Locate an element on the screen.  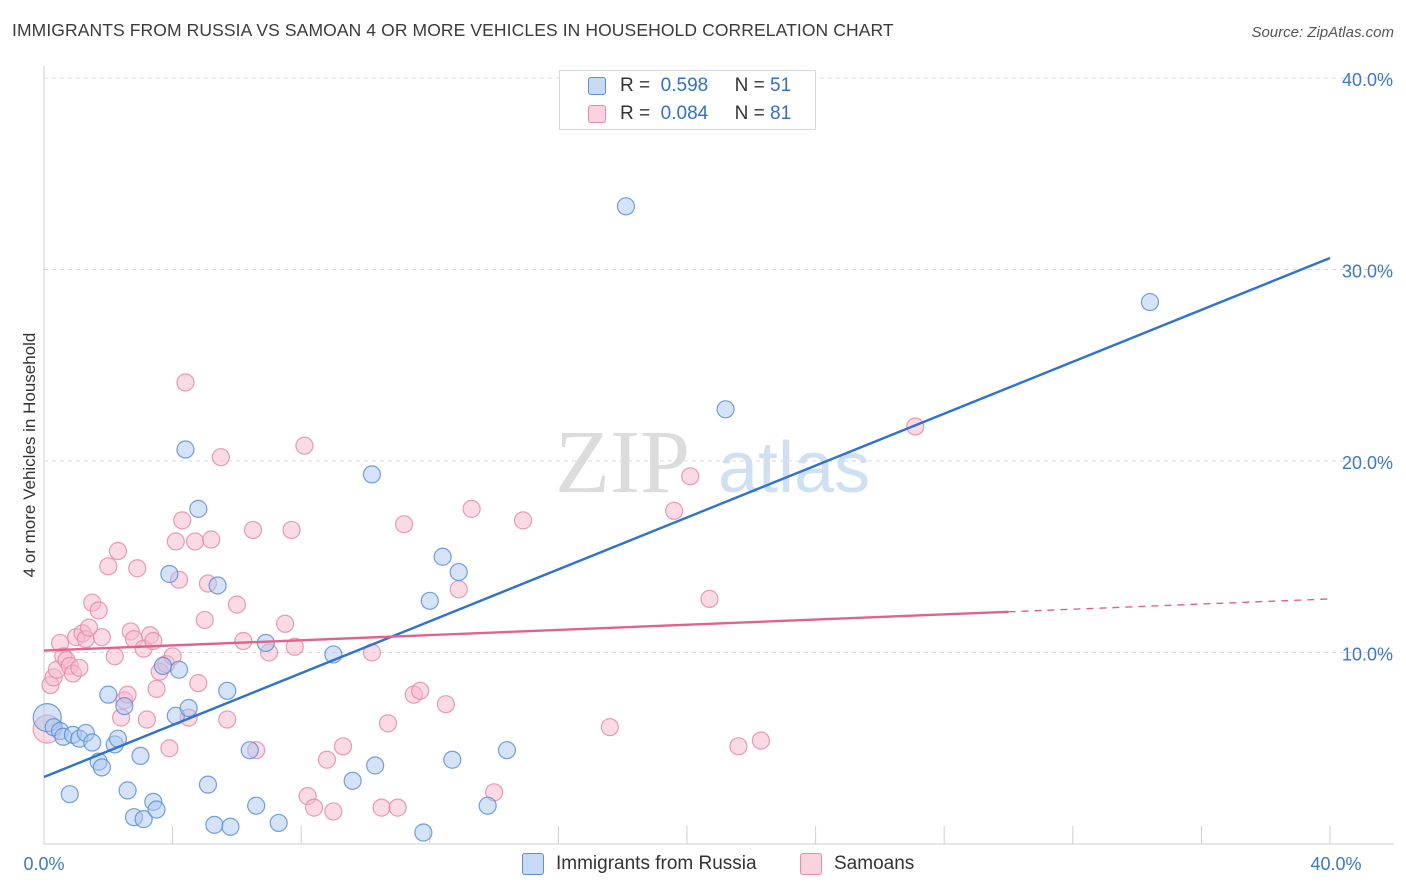
legend-row-russia: R = 0.598 N = 51 is located at coordinates (675, 86).